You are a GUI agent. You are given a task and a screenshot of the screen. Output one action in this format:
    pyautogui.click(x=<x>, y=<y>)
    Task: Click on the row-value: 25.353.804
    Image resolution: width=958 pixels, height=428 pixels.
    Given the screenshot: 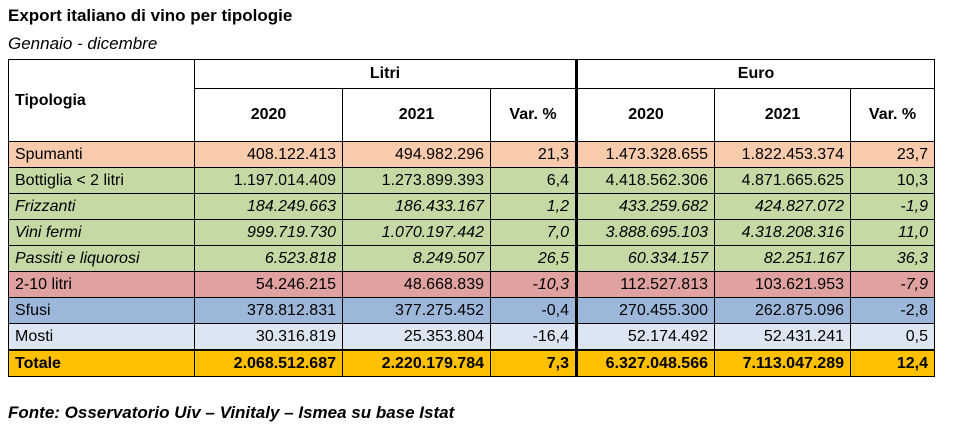 What is the action you would take?
    pyautogui.click(x=416, y=337)
    